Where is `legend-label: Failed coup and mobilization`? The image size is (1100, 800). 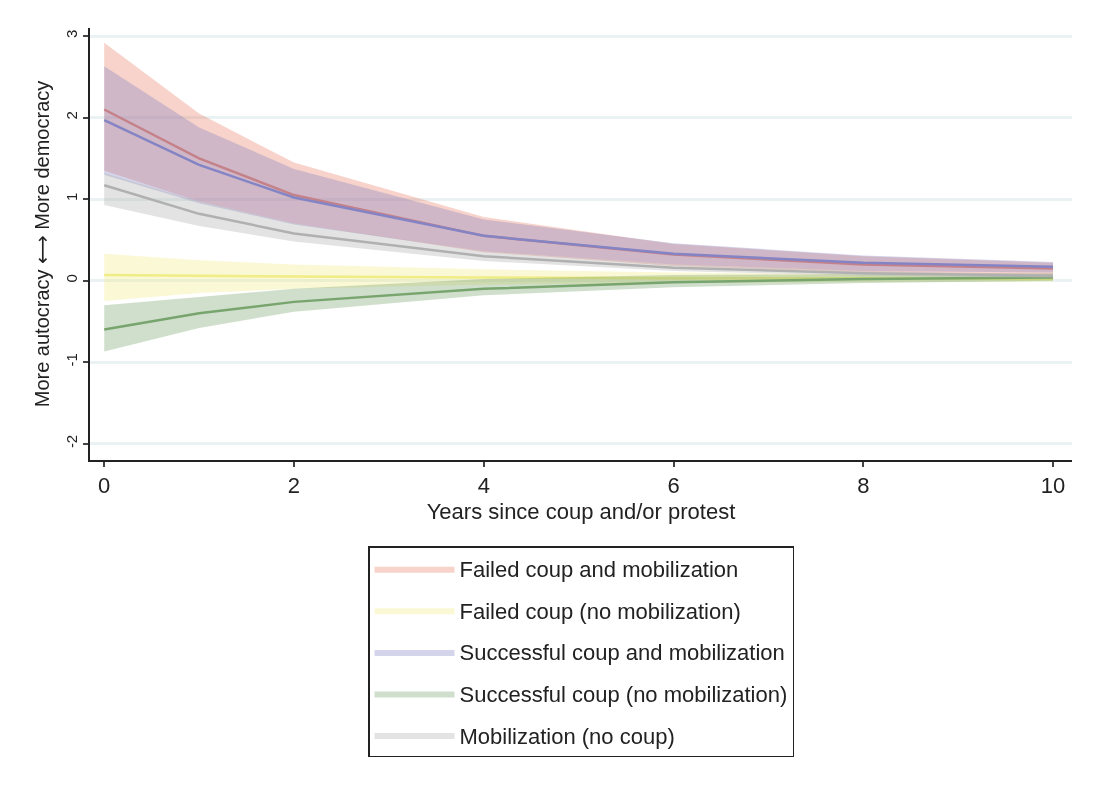 legend-label: Failed coup and mobilization is located at coordinates (599, 570).